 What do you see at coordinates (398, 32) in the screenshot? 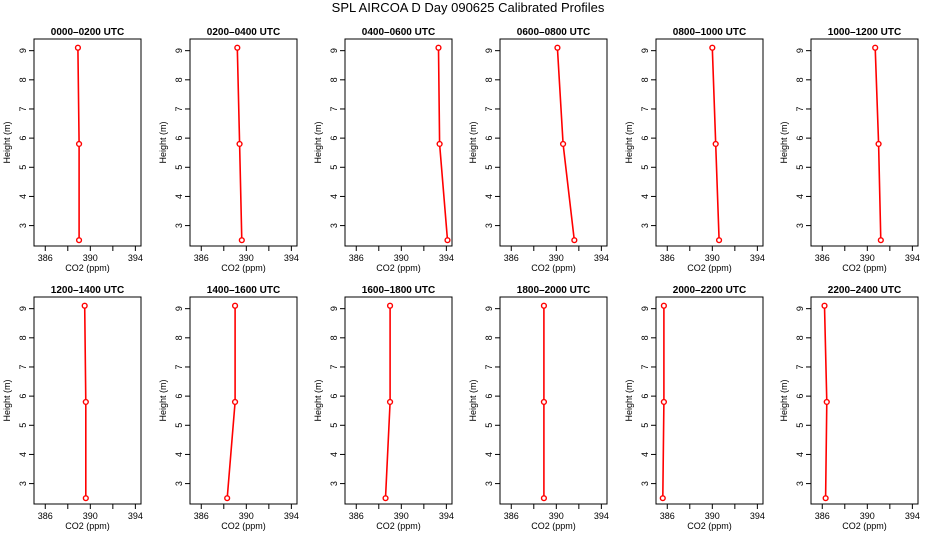
I see `panel-title: 0400–0600 UTC` at bounding box center [398, 32].